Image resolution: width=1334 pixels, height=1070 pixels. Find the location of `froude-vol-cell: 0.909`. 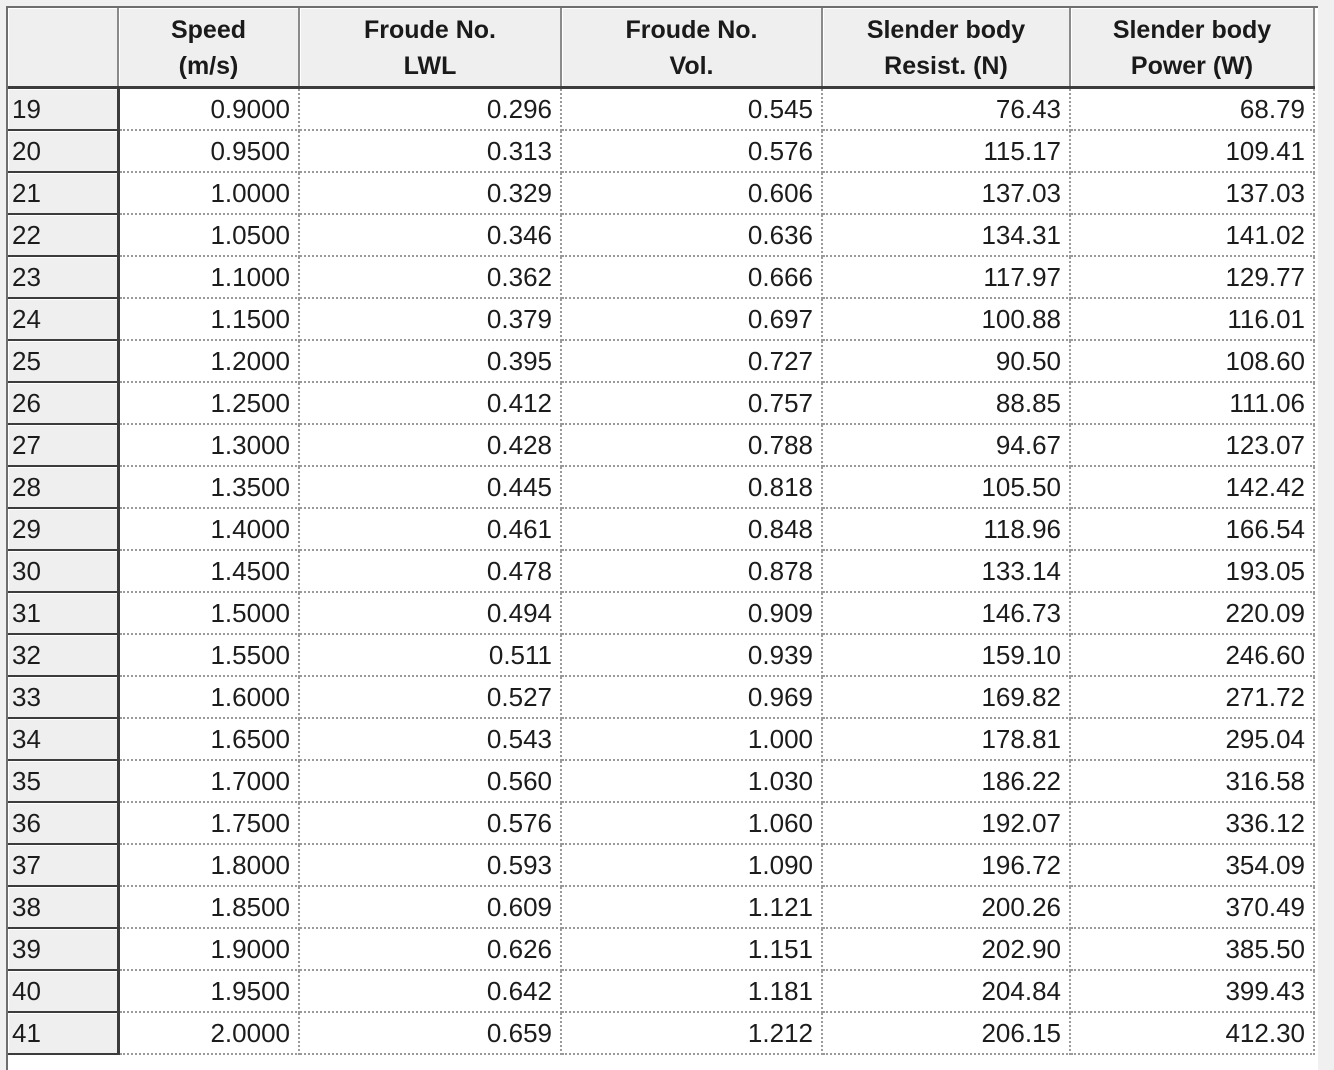

froude-vol-cell: 0.909 is located at coordinates (692, 613).